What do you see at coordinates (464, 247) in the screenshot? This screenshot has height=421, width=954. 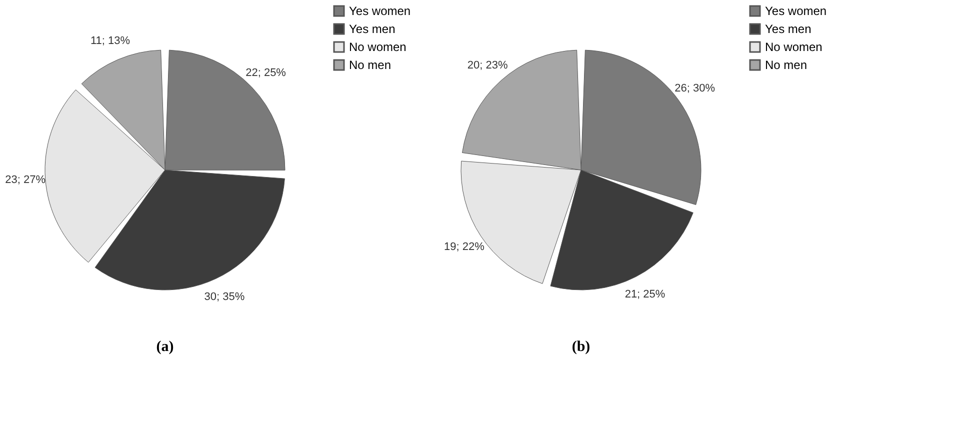 I see `data-label: 19; 22%` at bounding box center [464, 247].